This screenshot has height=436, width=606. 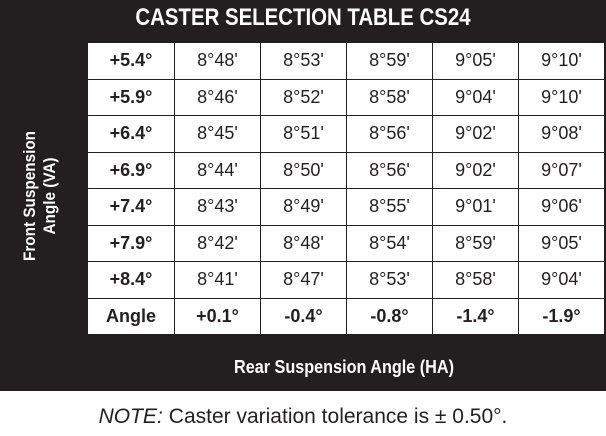 What do you see at coordinates (338, 416) in the screenshot?
I see `note-text: Caster variation tolerance is ± 0.50°.` at bounding box center [338, 416].